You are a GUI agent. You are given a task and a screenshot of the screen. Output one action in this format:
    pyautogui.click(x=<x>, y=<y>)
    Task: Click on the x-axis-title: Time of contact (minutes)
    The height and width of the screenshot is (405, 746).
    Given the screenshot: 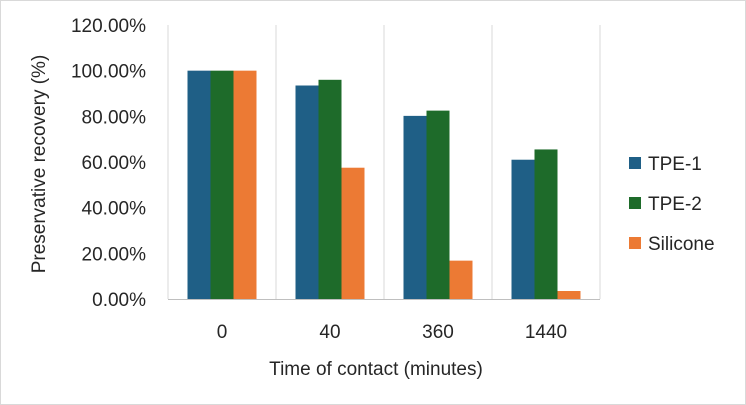 What is the action you would take?
    pyautogui.click(x=376, y=369)
    